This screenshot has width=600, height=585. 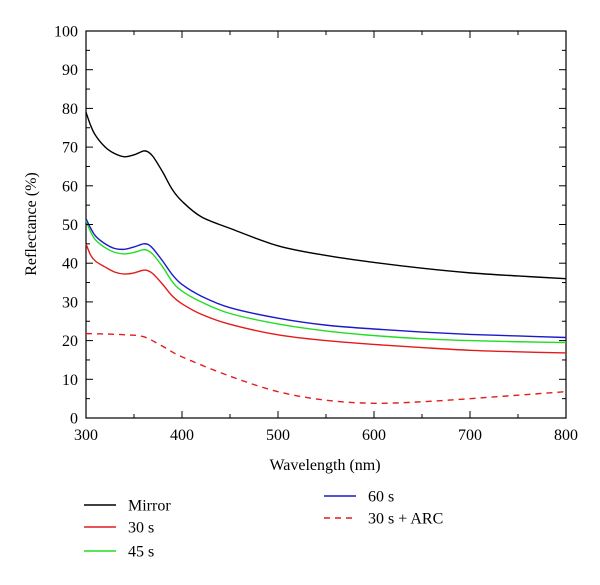 What do you see at coordinates (74, 419) in the screenshot?
I see `y-tick-label: 0` at bounding box center [74, 419].